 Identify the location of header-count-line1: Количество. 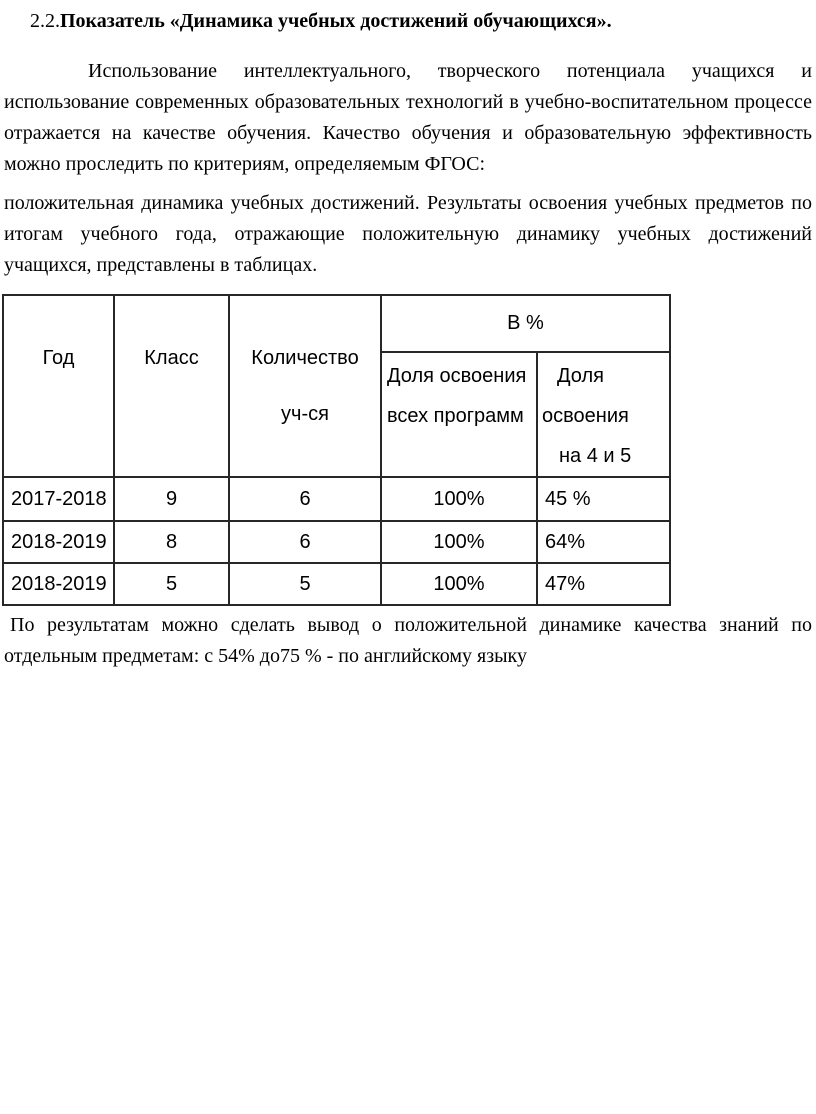
(305, 358).